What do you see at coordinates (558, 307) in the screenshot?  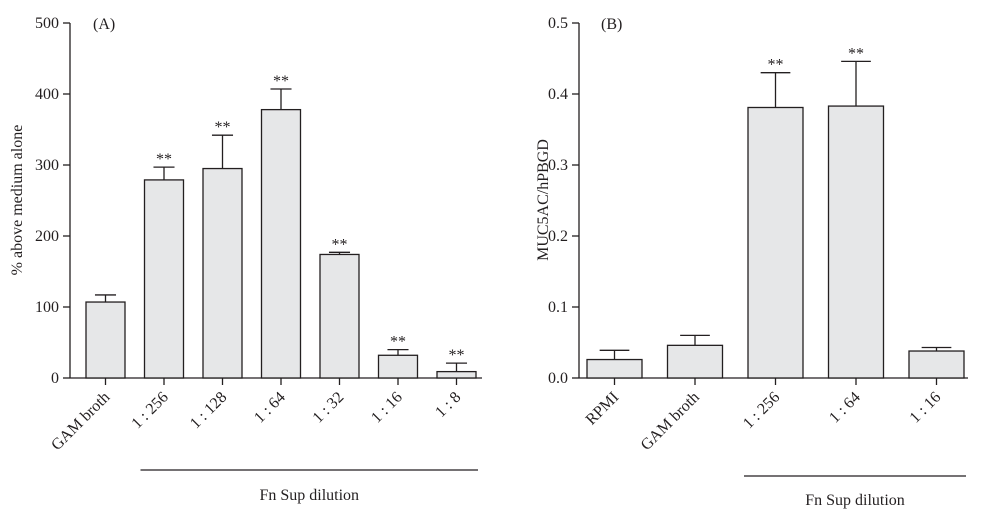 I see `y-tick-label: 0.1` at bounding box center [558, 307].